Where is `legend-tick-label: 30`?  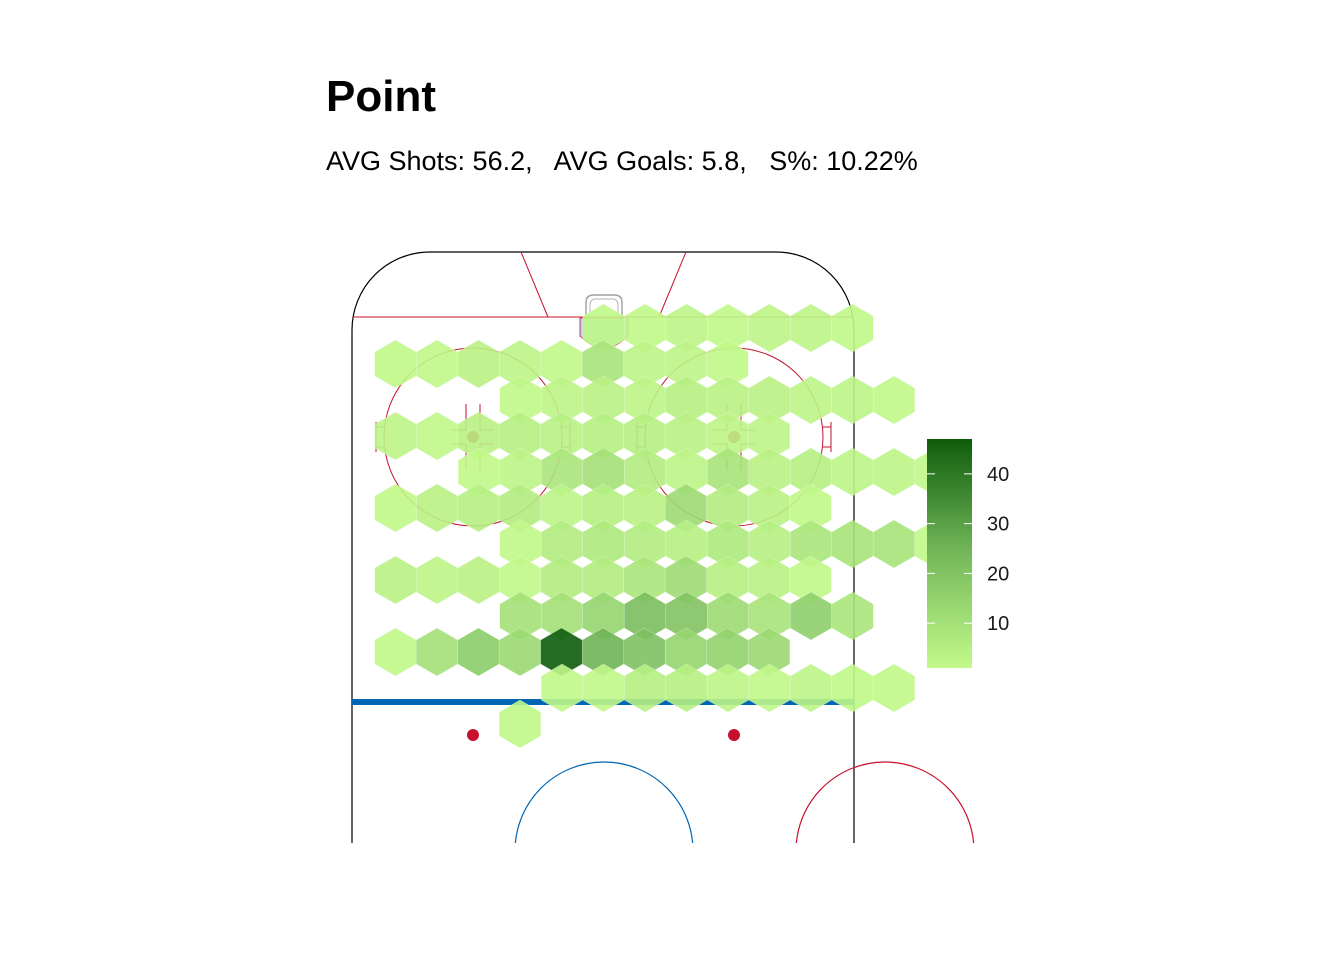
legend-tick-label: 30 is located at coordinates (998, 525).